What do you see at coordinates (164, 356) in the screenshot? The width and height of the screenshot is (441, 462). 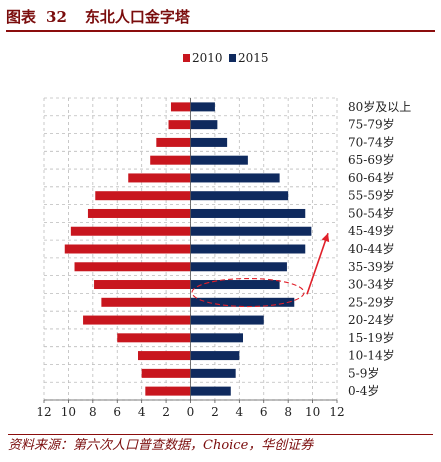 I see `bar-2010-10-14岁` at bounding box center [164, 356].